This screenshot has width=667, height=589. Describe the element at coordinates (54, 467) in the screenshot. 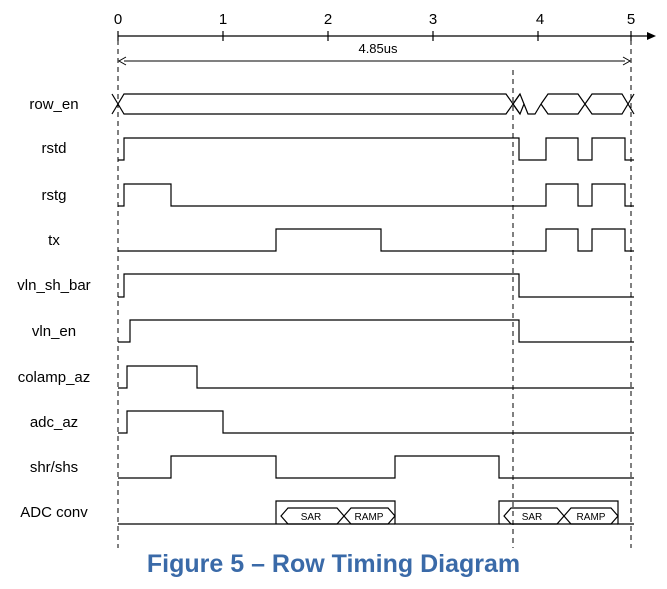

I see `signal-label-shr-shs: shr/shs` at that location.